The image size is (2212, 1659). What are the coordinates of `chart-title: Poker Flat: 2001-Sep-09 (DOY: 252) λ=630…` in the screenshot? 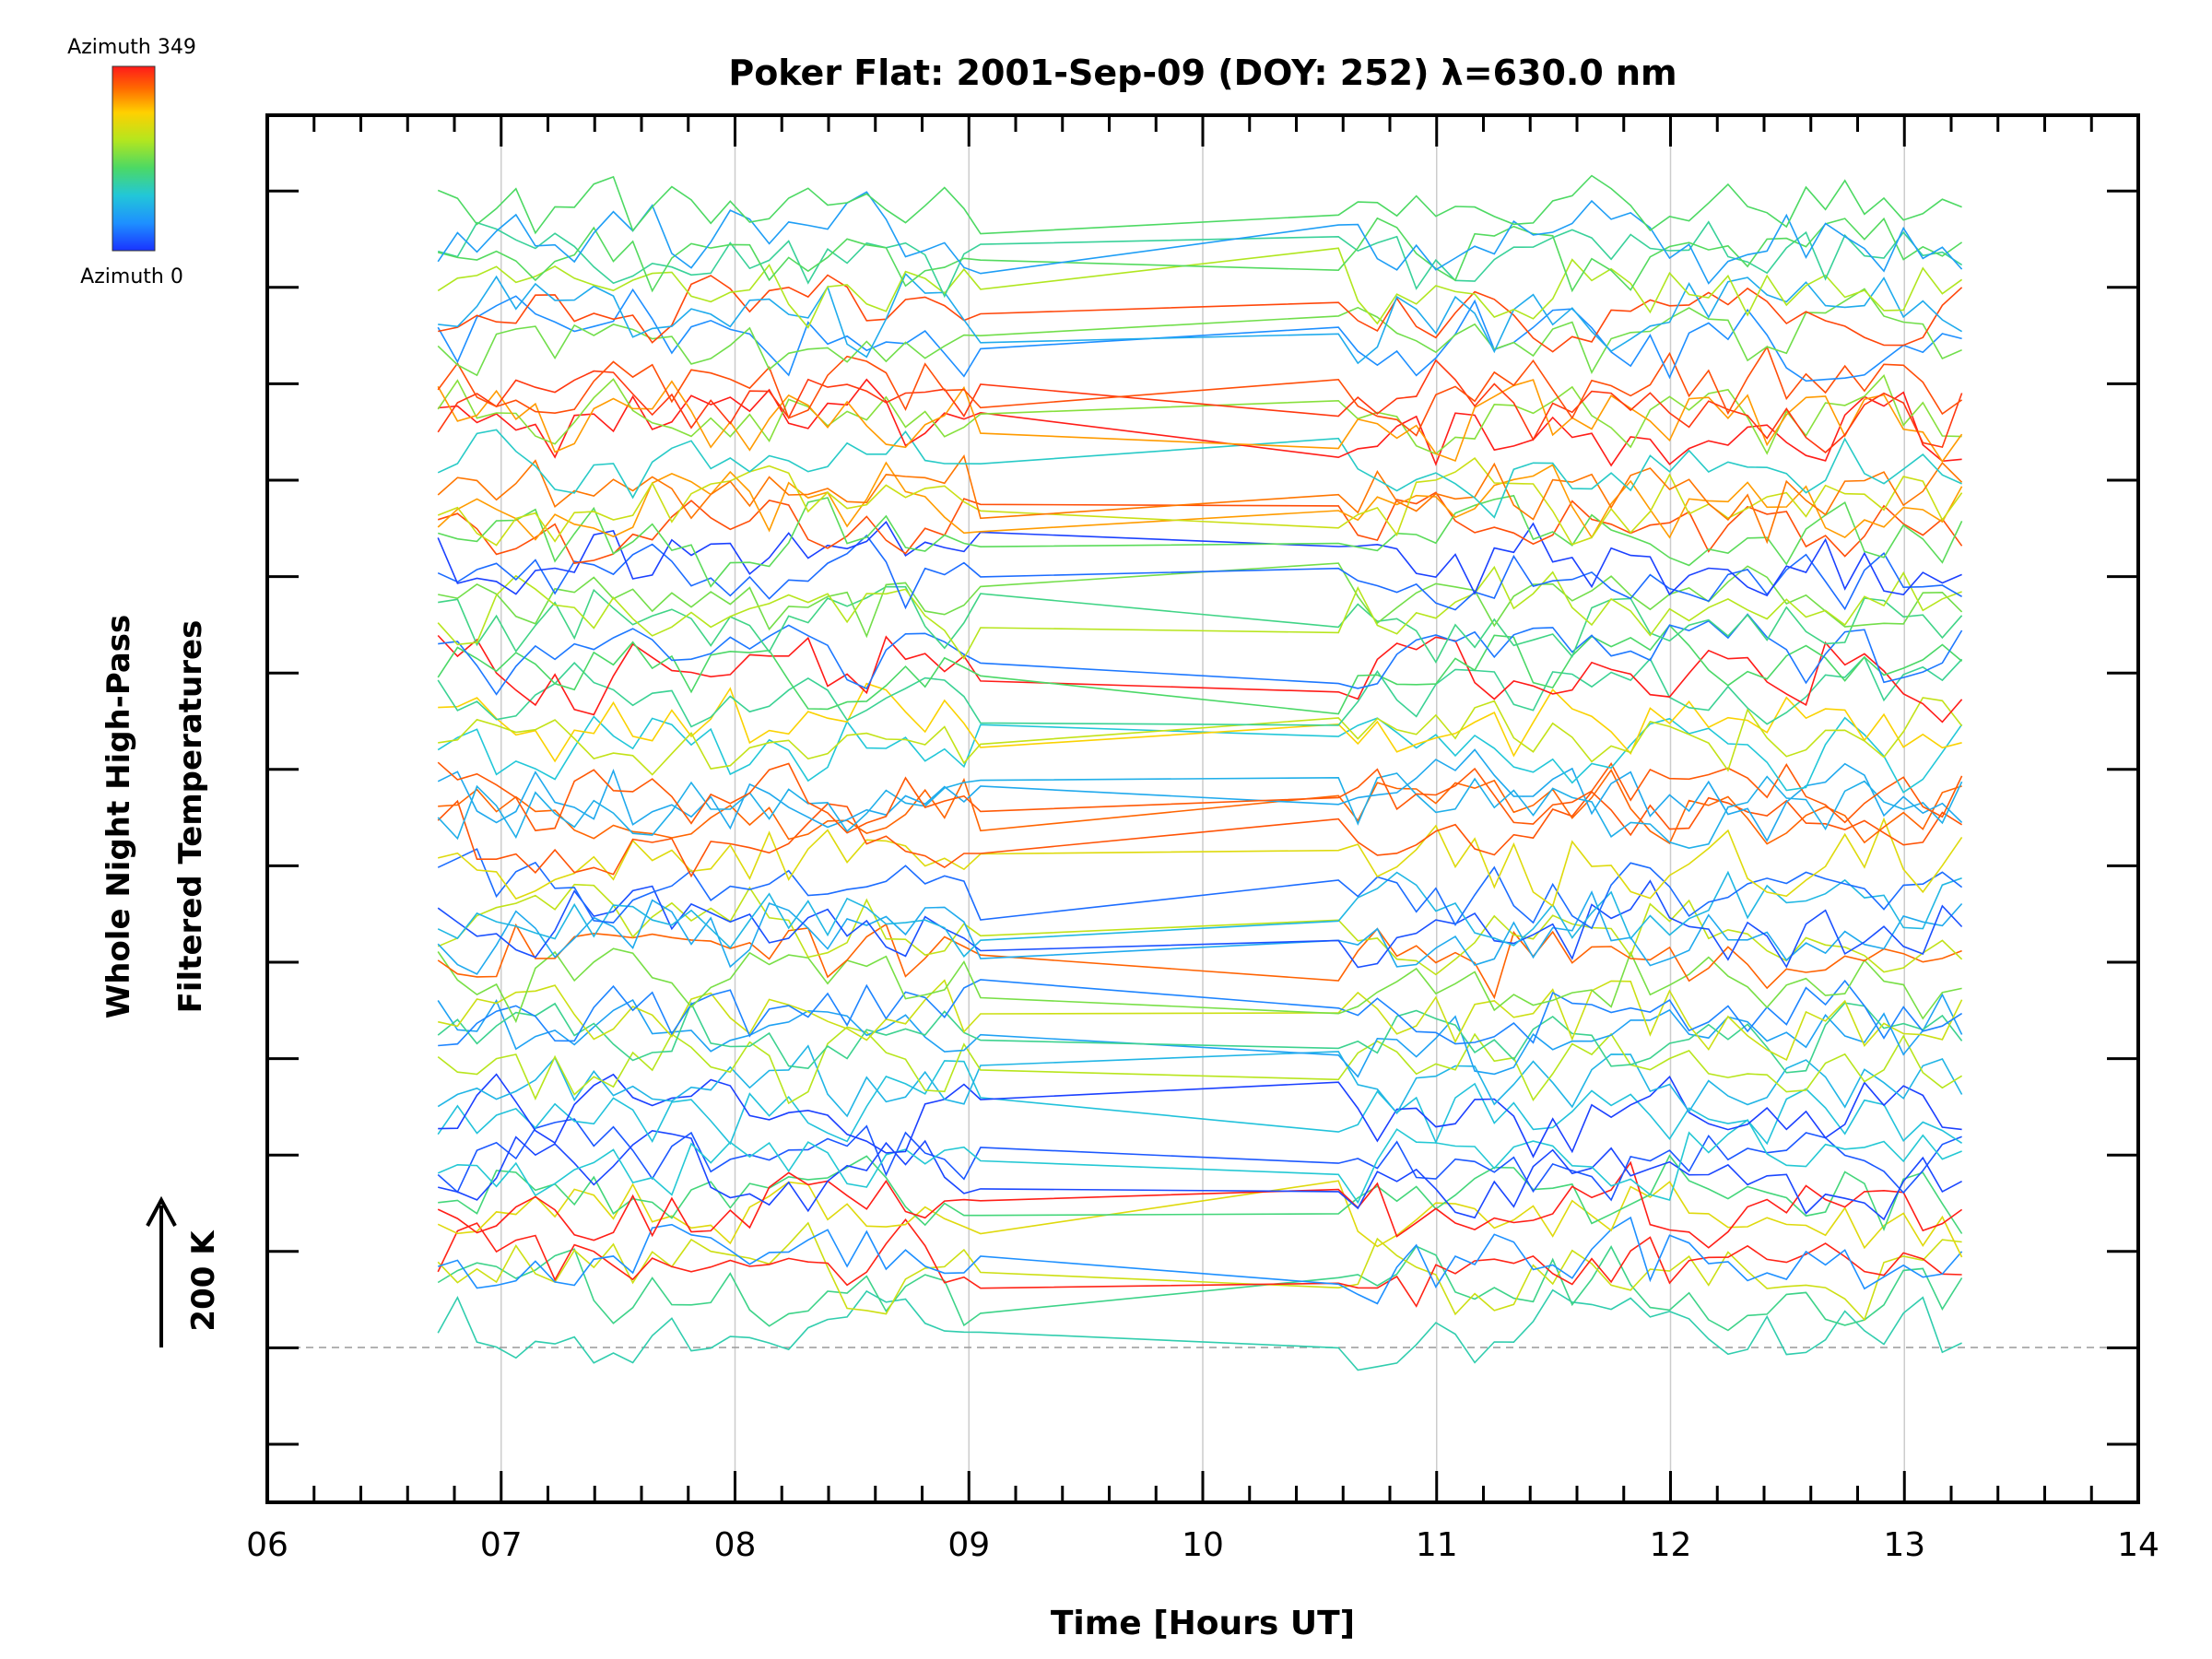 It's located at (1202, 73).